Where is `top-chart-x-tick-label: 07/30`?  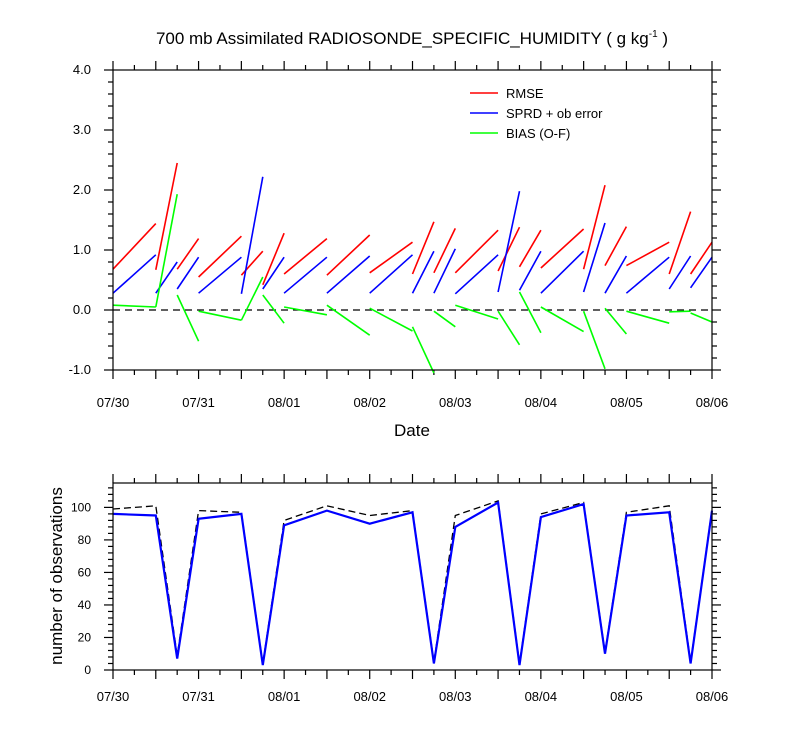
top-chart-x-tick-label: 07/30 is located at coordinates (113, 402).